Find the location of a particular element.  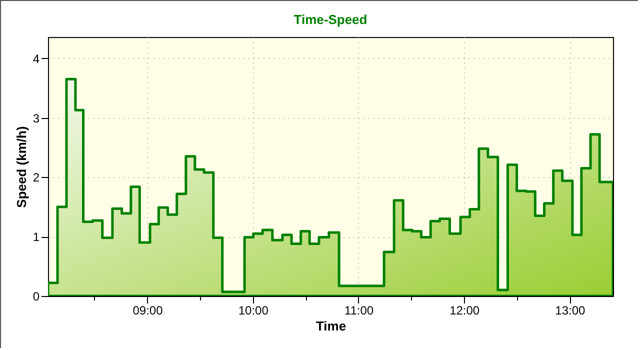

x-tick-label: 12:00 is located at coordinates (465, 311).